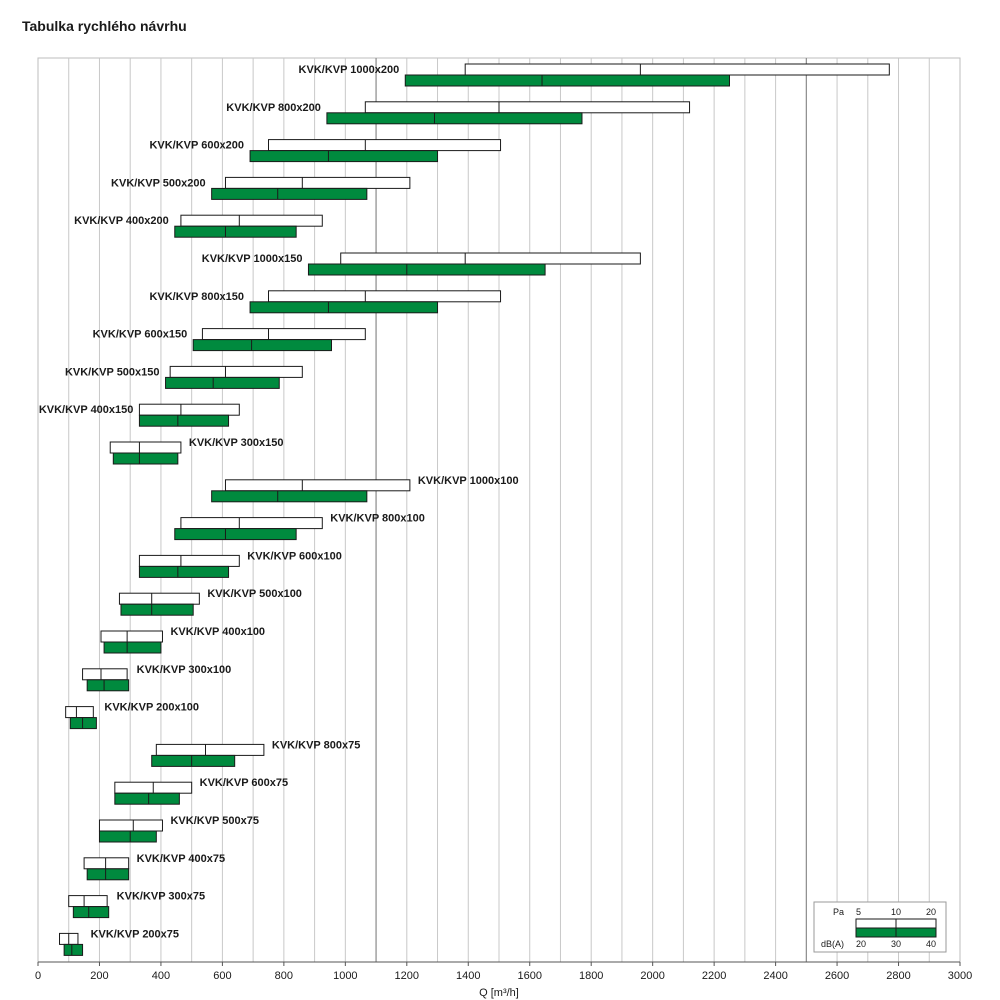  Describe the element at coordinates (99, 976) in the screenshot. I see `x-tick-label: 200` at that location.